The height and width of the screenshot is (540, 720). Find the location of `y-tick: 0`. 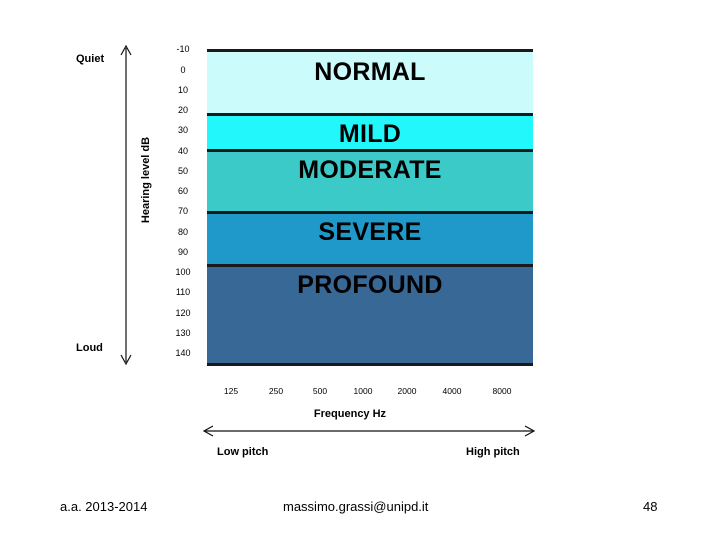

y-tick: 0 is located at coordinates (183, 70).